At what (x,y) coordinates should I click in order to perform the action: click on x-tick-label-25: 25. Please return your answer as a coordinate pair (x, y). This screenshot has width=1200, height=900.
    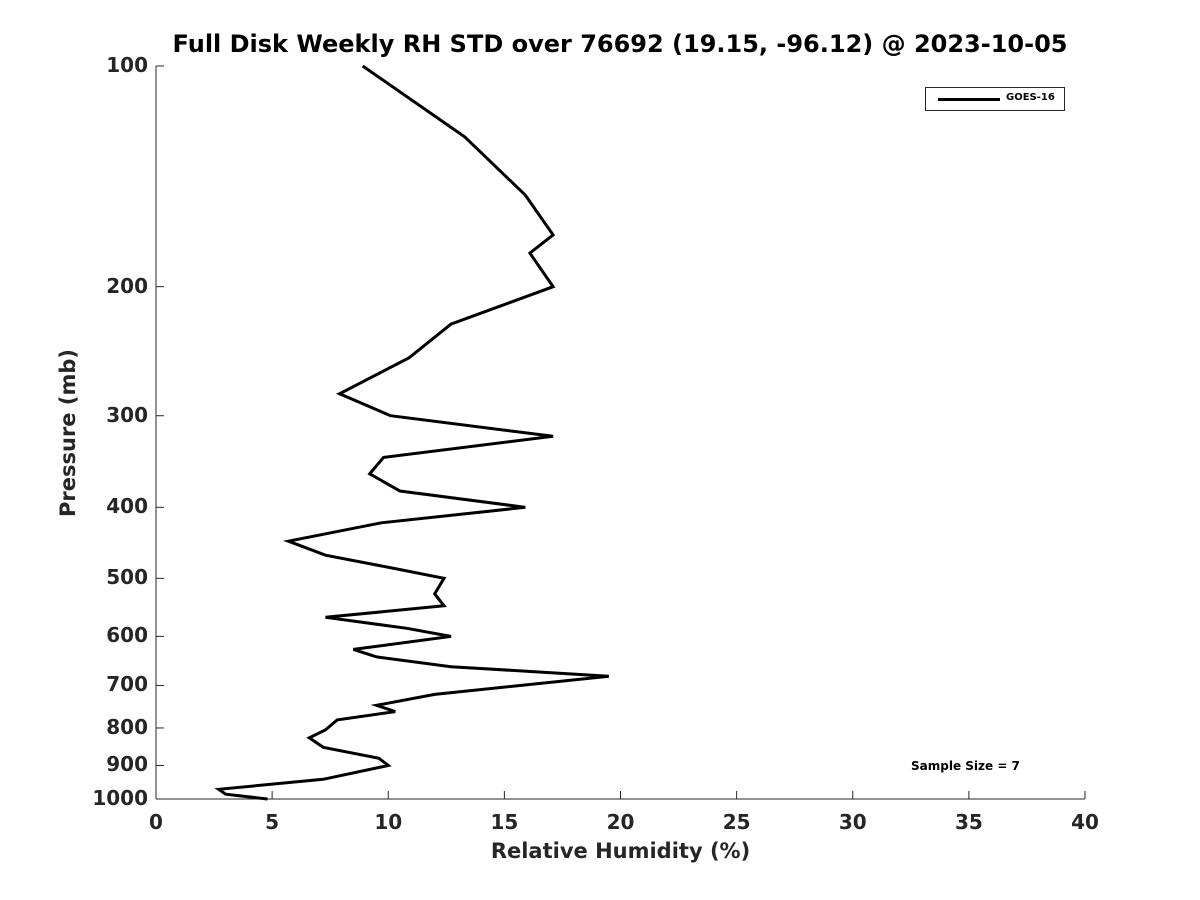
    Looking at the image, I should click on (736, 822).